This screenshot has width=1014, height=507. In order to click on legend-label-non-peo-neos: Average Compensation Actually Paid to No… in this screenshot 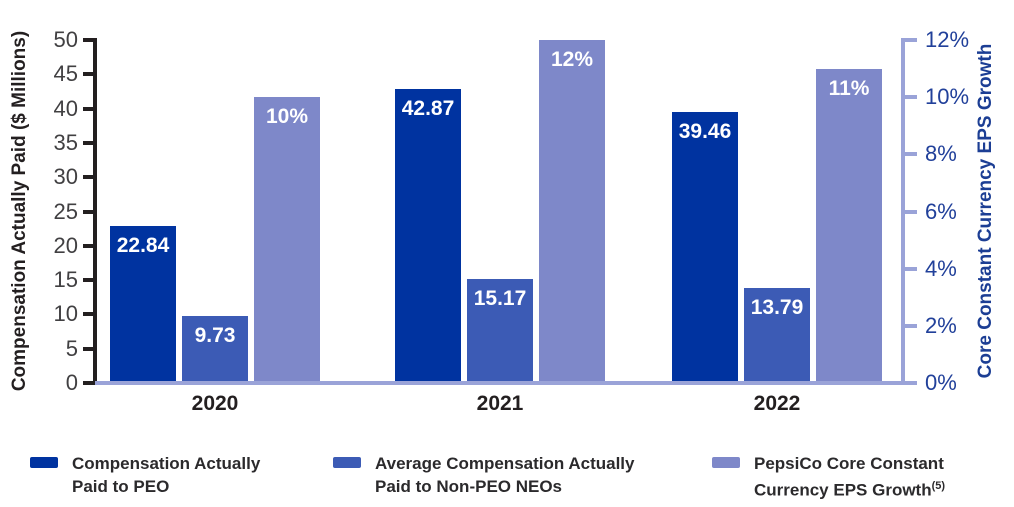, I will do `click(504, 475)`.